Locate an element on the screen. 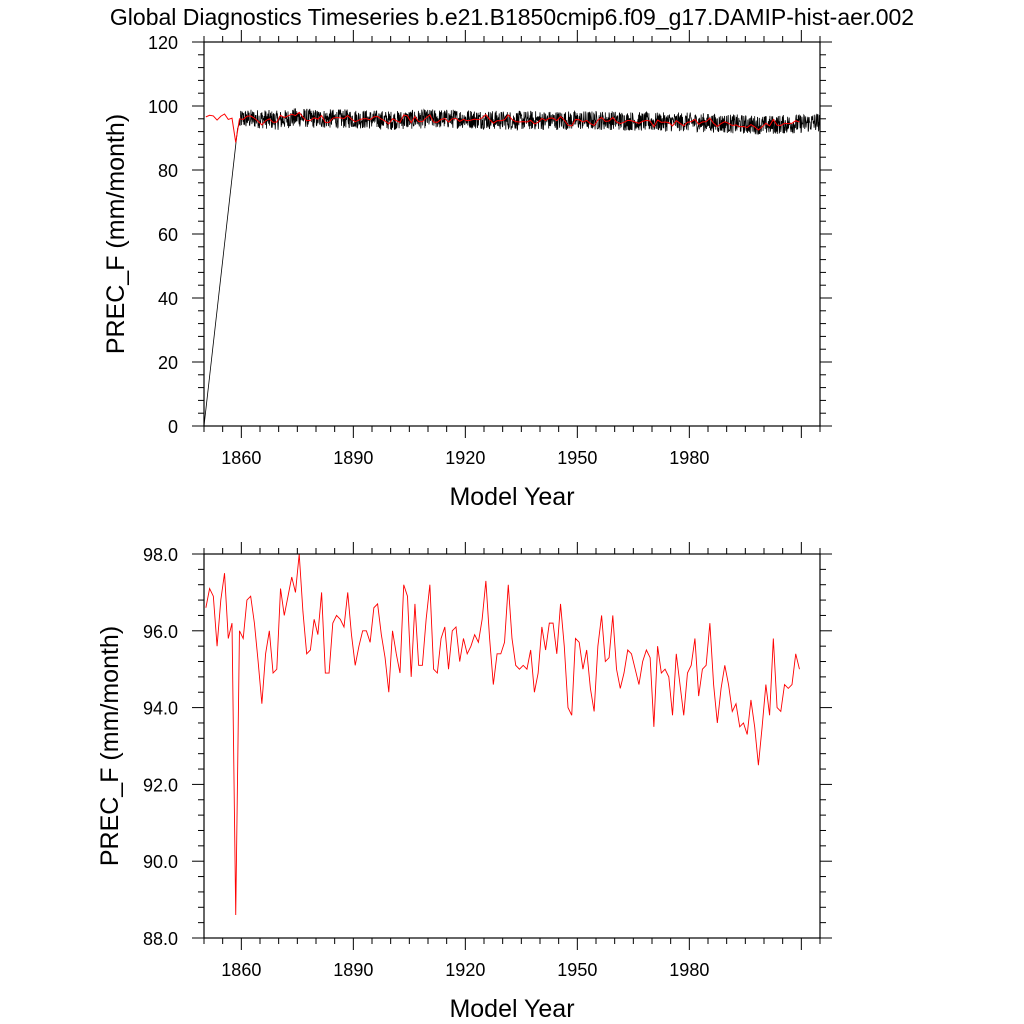 The width and height of the screenshot is (1024, 1024). y-tick-label: 40 is located at coordinates (168, 299).